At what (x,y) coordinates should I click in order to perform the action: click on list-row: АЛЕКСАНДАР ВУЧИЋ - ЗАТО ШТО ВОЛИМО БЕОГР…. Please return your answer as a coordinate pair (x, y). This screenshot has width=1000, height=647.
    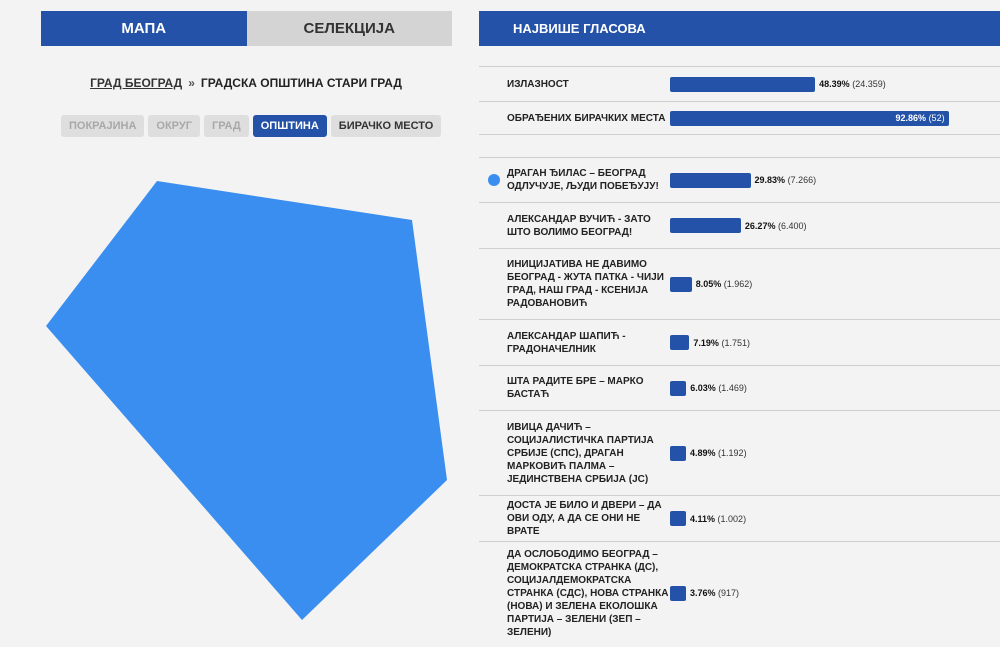
    Looking at the image, I should click on (739, 225).